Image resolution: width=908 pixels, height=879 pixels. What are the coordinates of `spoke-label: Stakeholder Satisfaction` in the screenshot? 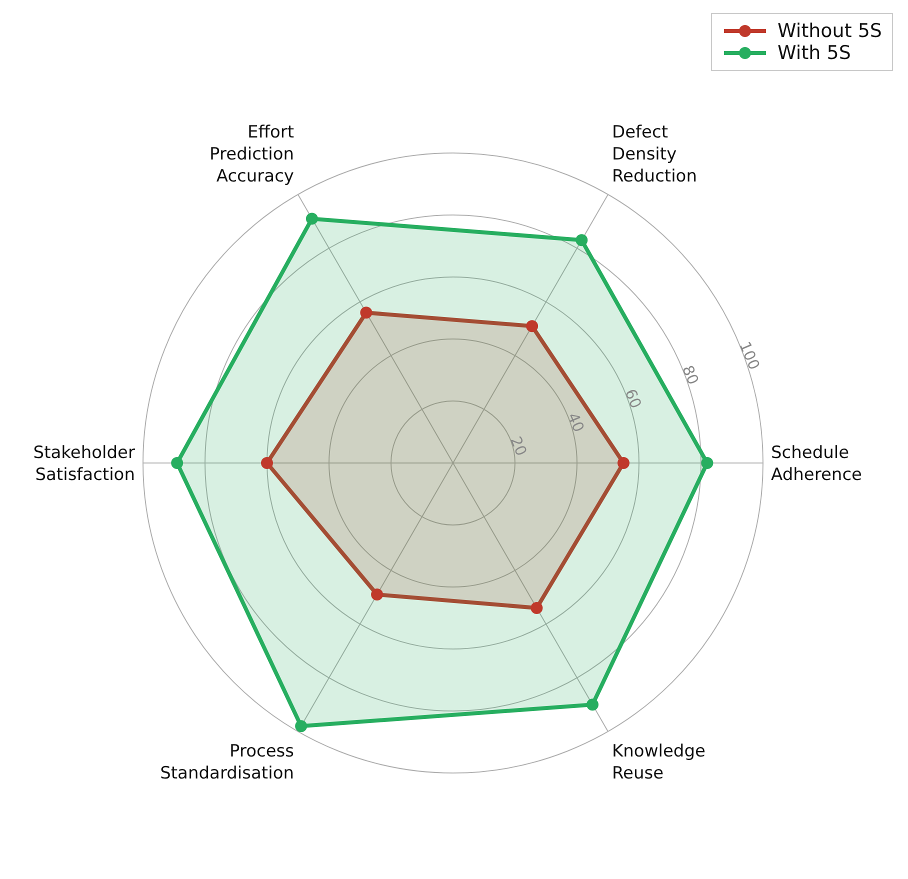 It's located at (84, 464).